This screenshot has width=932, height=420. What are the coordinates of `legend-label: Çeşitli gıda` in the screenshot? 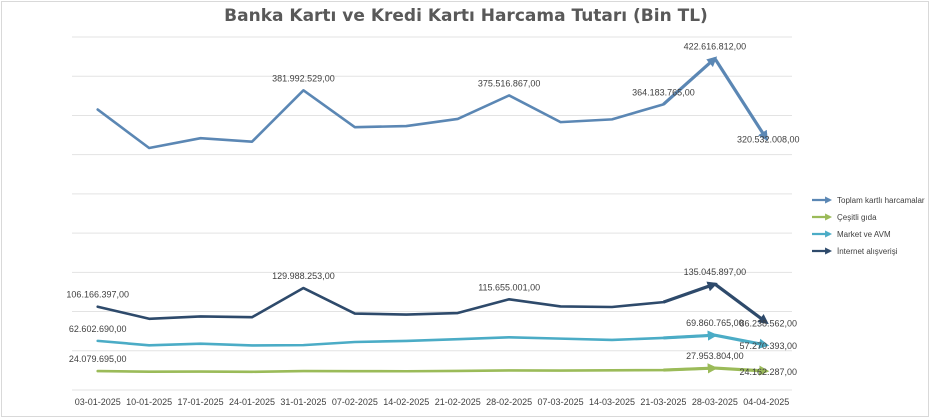 It's located at (857, 217).